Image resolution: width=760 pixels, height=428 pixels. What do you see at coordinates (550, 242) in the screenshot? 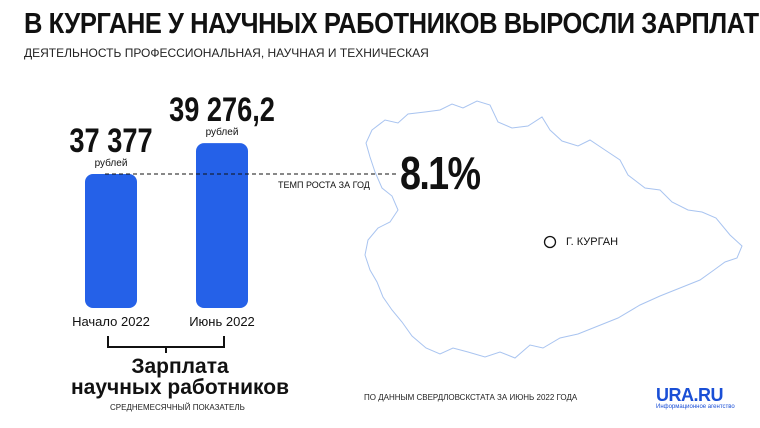
I see `kurgan-city-marker` at bounding box center [550, 242].